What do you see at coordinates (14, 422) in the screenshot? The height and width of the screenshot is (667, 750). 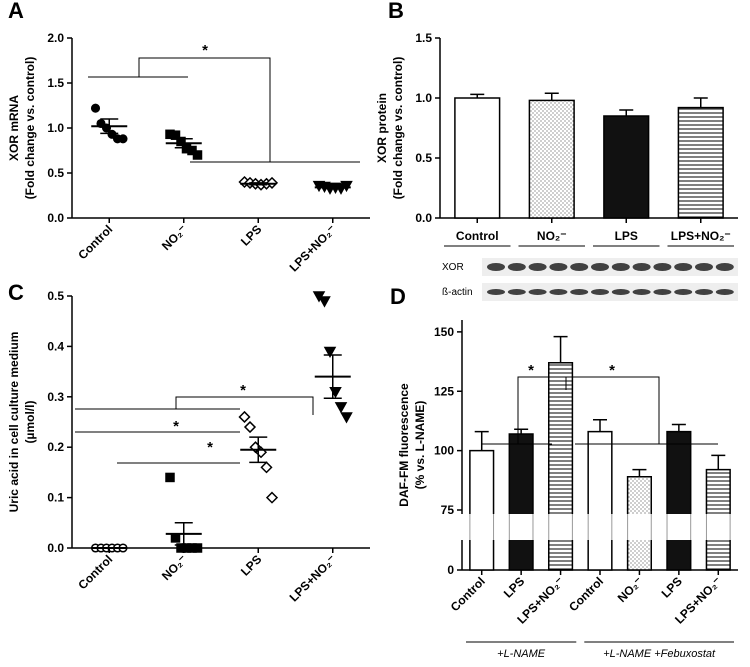 I see `y-axis-label: Uric acid in cell culture medium` at bounding box center [14, 422].